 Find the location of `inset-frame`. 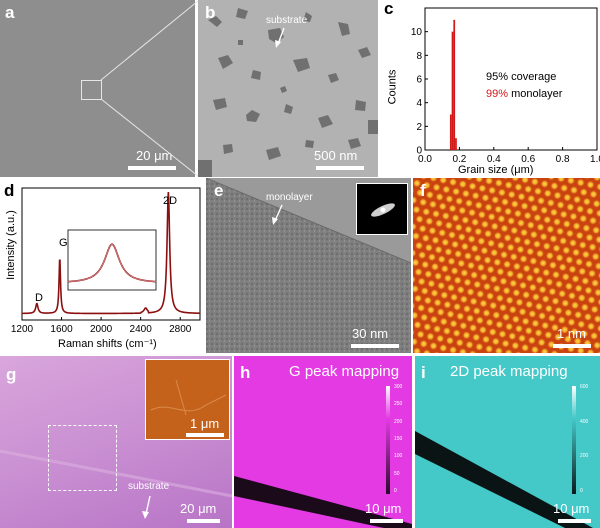

inset-frame is located at coordinates (112, 260).